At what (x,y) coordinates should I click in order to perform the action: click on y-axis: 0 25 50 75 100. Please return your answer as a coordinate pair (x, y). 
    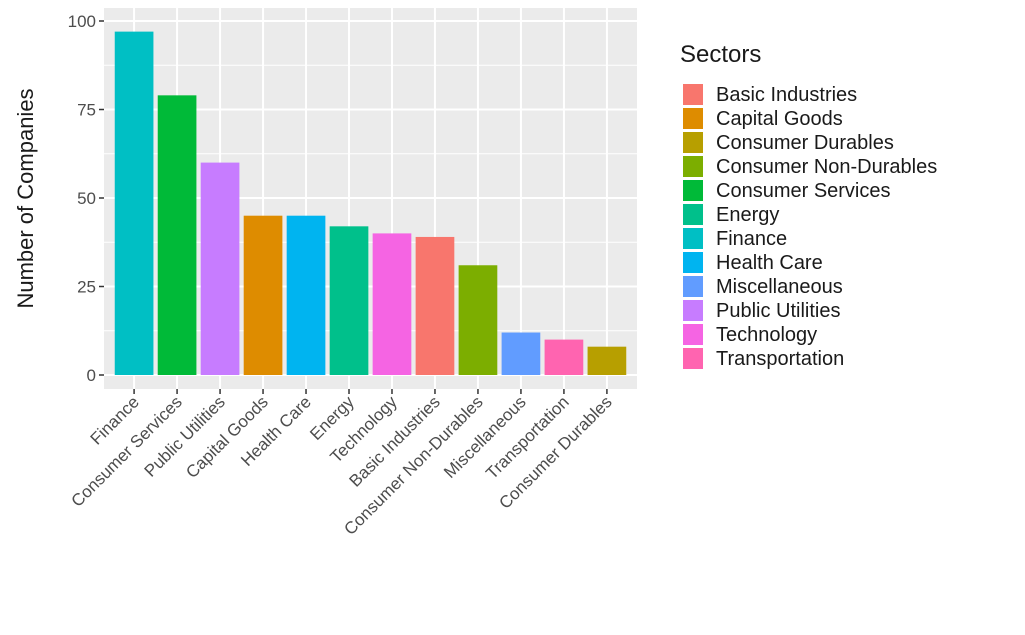
    Looking at the image, I should click on (86, 198).